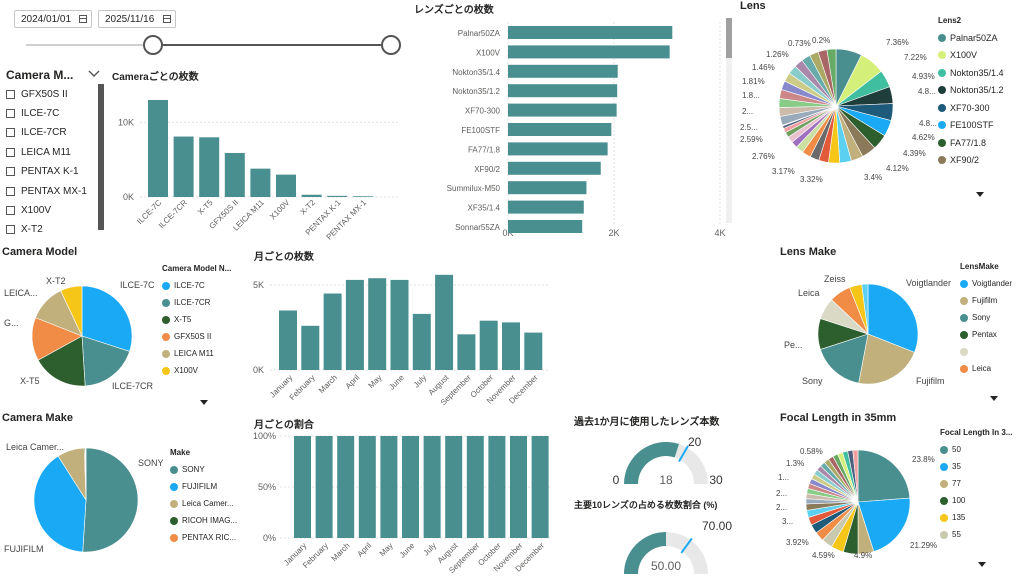  I want to click on slicer-item-ilce-7cr: ILCE-7CR, so click(36, 133).